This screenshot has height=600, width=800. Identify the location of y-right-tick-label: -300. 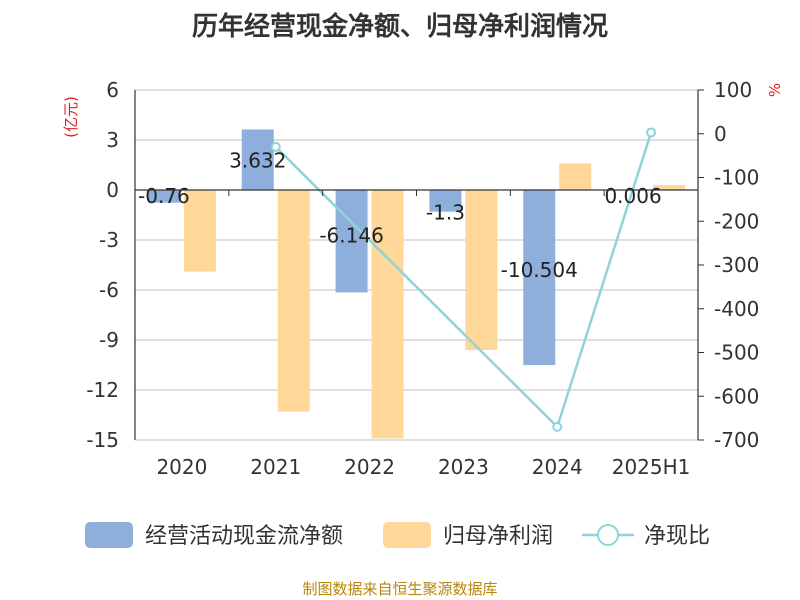
(736, 265).